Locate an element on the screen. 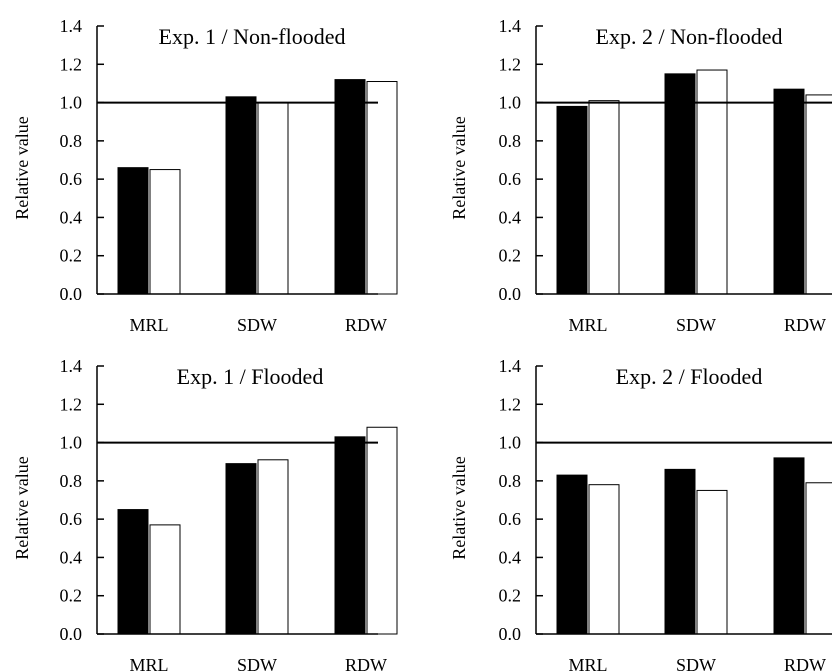 The image size is (832, 672). chart-title: Exp. 2 / Non-flooded is located at coordinates (689, 36).